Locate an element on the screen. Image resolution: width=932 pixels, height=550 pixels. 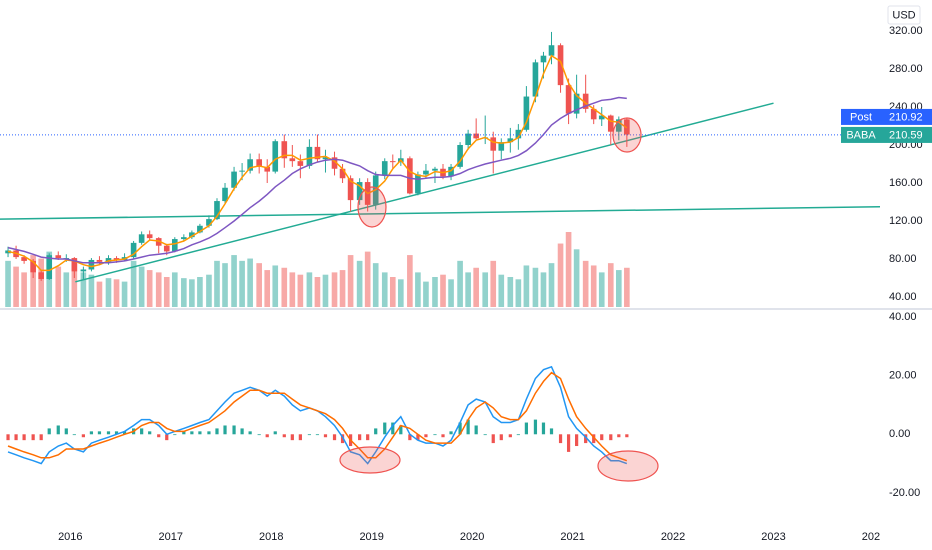
badge-value-box is located at coordinates (906, 134).